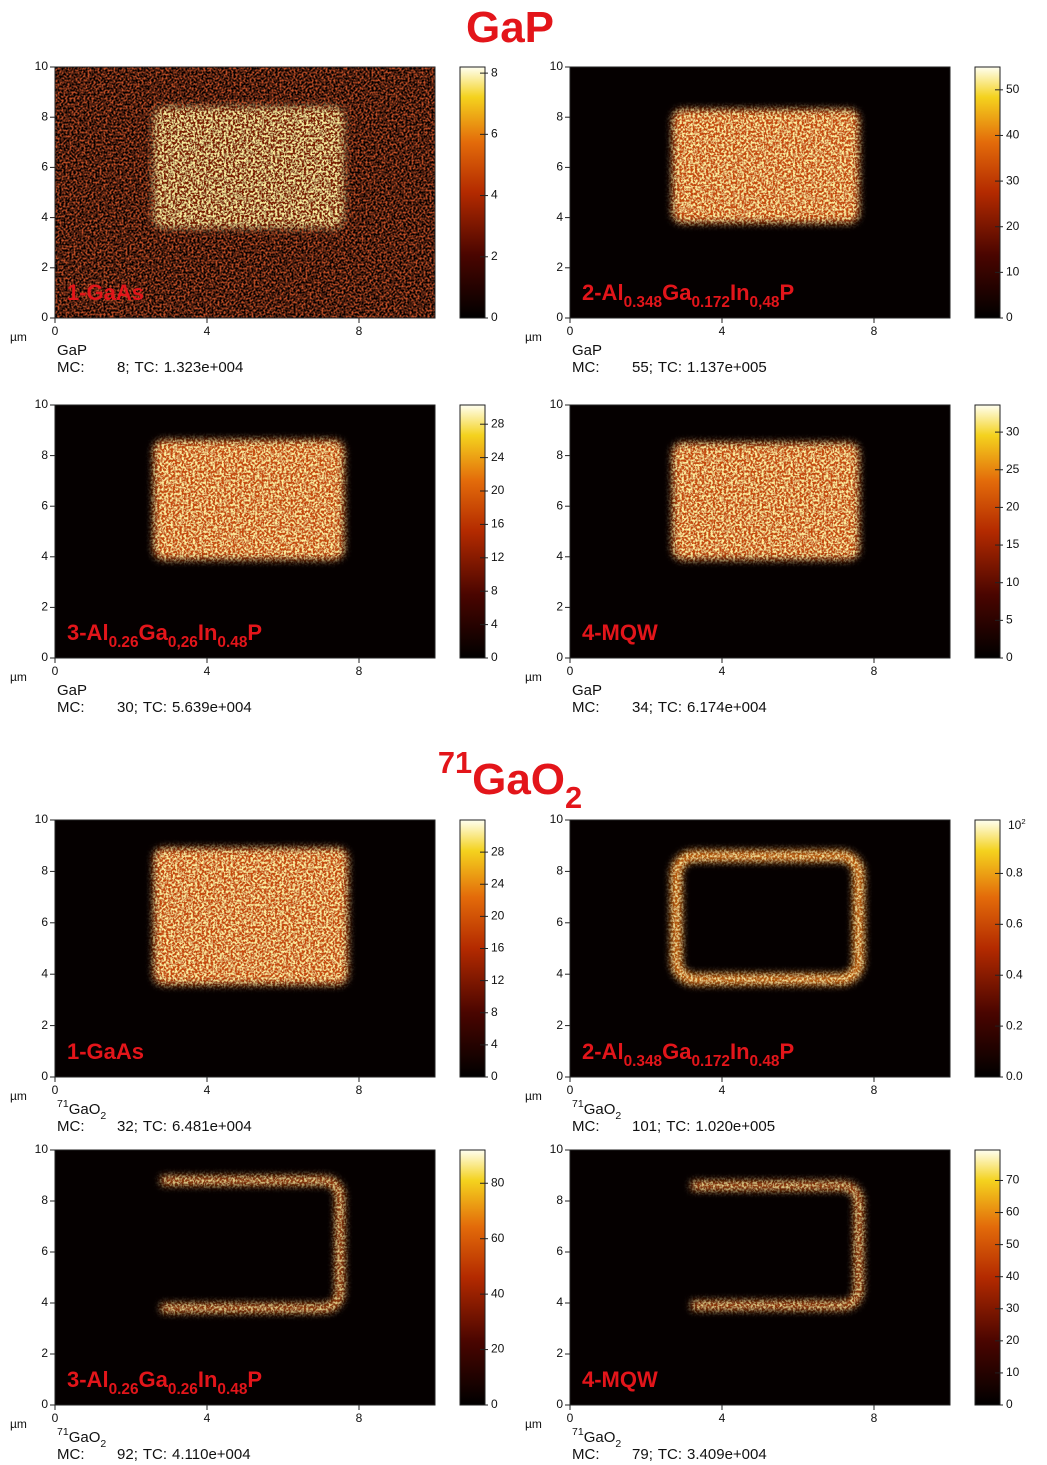  What do you see at coordinates (727, 1454) in the screenshot?
I see `tc-value: 3.409e+004` at bounding box center [727, 1454].